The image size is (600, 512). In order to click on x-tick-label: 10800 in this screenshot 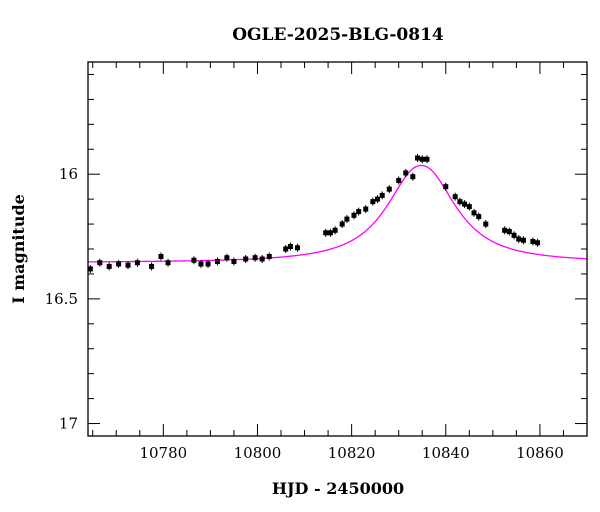, I will do `click(258, 453)`.